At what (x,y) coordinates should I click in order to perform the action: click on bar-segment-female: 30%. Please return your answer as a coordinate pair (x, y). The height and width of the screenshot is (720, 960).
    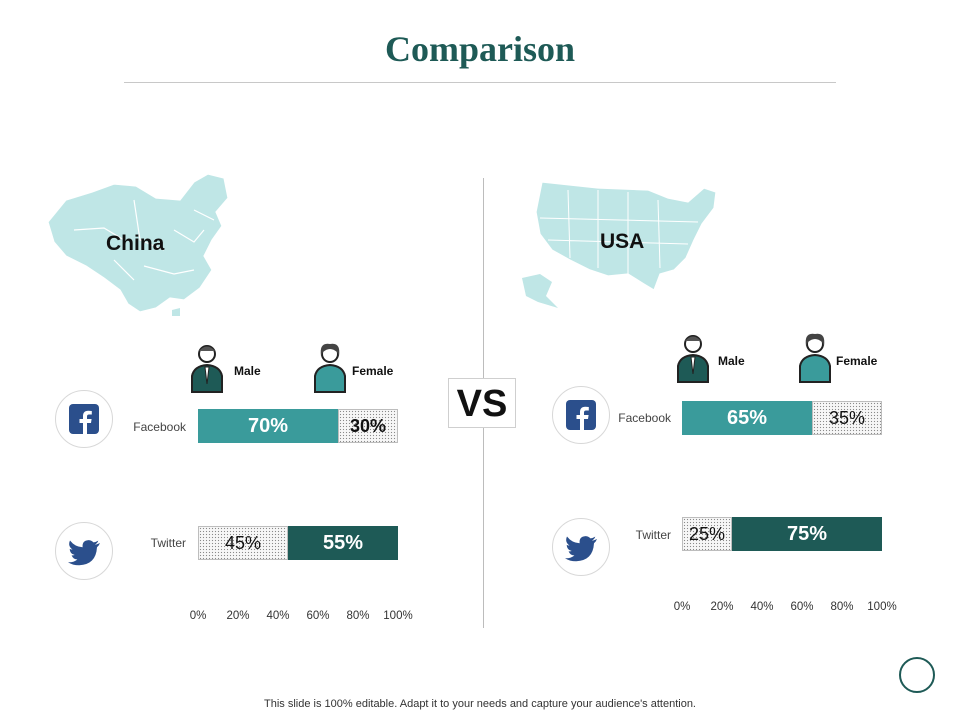
    Looking at the image, I should click on (368, 426).